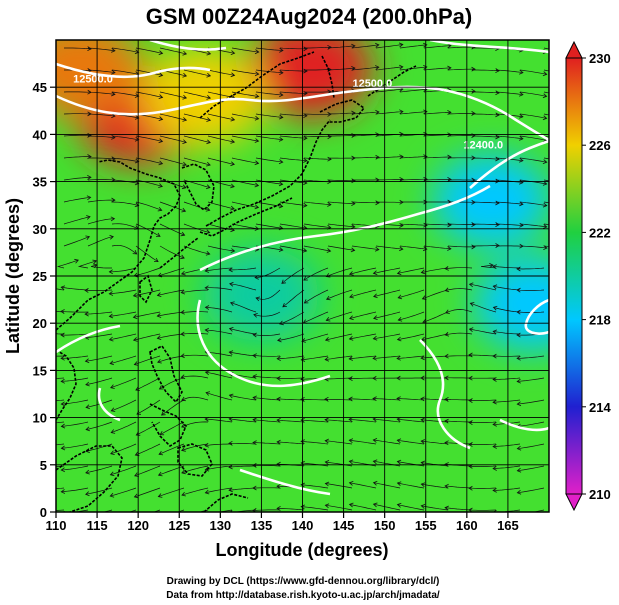 This screenshot has height=605, width=619. What do you see at coordinates (600, 232) in the screenshot?
I see `colorbar-tick-label: 222` at bounding box center [600, 232].